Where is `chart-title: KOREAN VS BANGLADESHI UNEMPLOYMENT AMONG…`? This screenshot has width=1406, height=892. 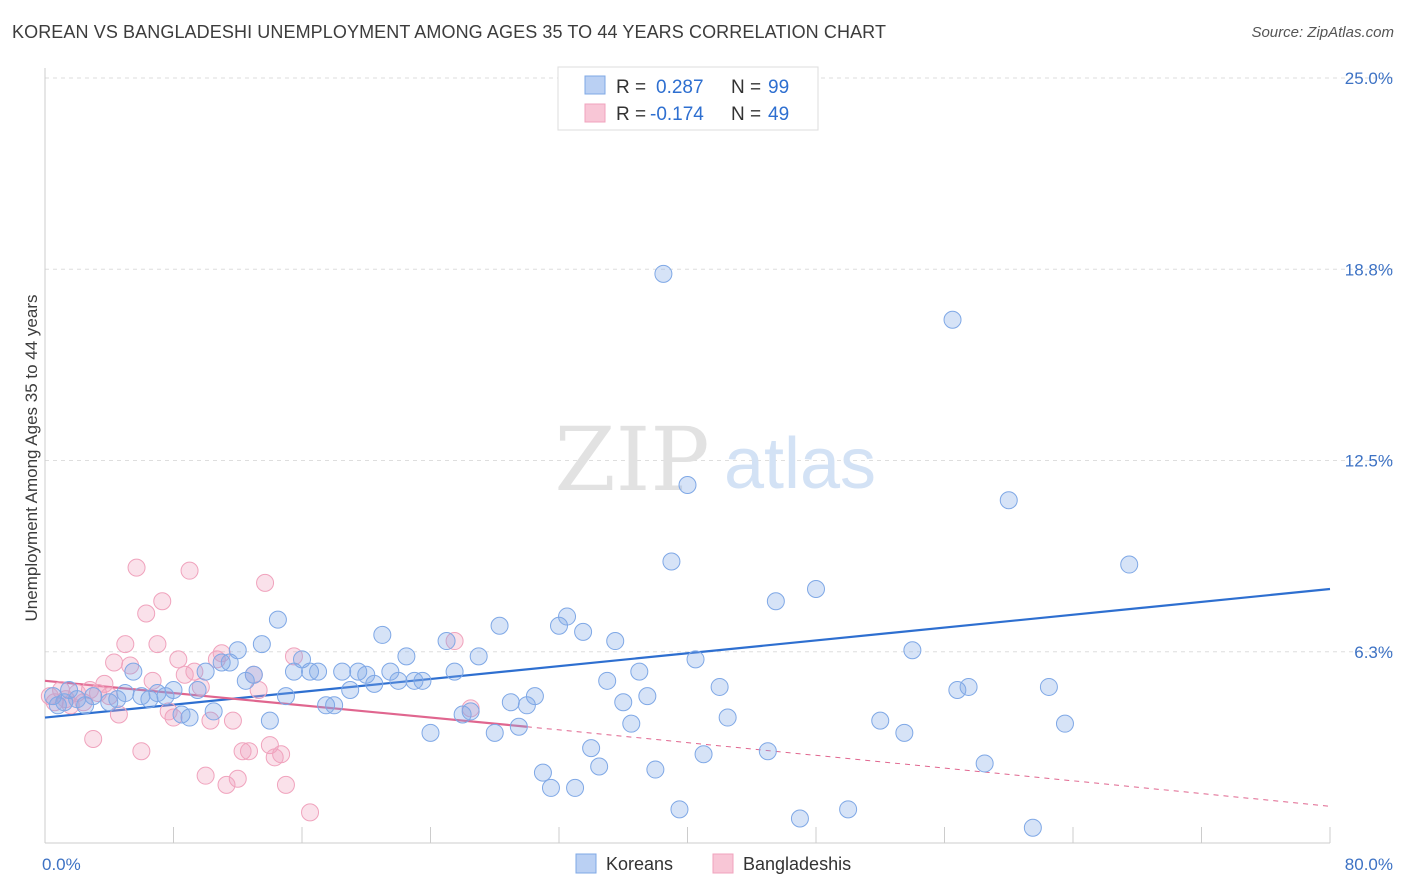 chart-title: KOREAN VS BANGLADESHI UNEMPLOYMENT AMONG… is located at coordinates (449, 32).